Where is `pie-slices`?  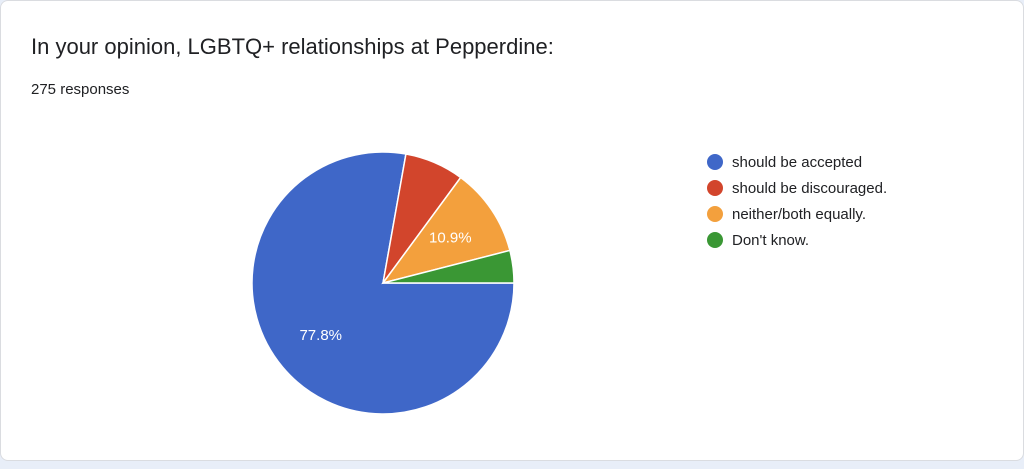
pie-slices is located at coordinates (383, 283).